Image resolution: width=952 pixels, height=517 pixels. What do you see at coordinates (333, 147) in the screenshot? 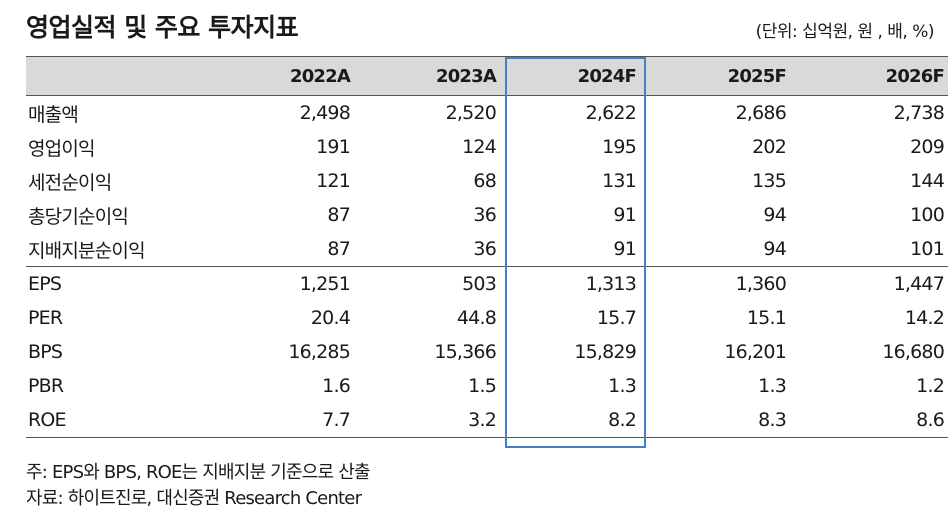
I see `table-cell: 191` at bounding box center [333, 147].